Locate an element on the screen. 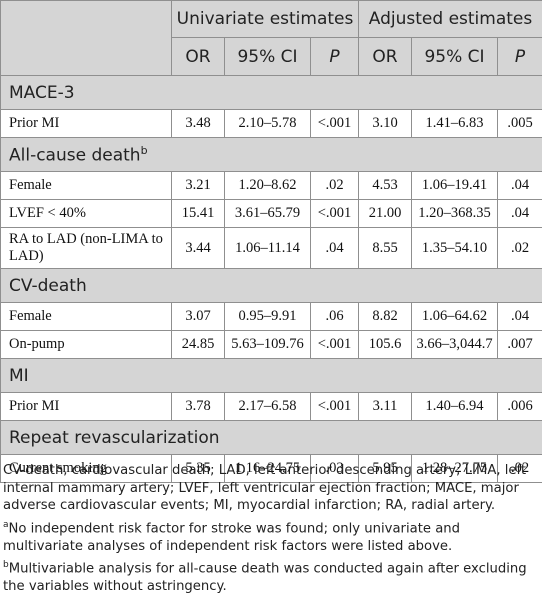 The image size is (542, 604). cell-a-p: .006 is located at coordinates (519, 406).